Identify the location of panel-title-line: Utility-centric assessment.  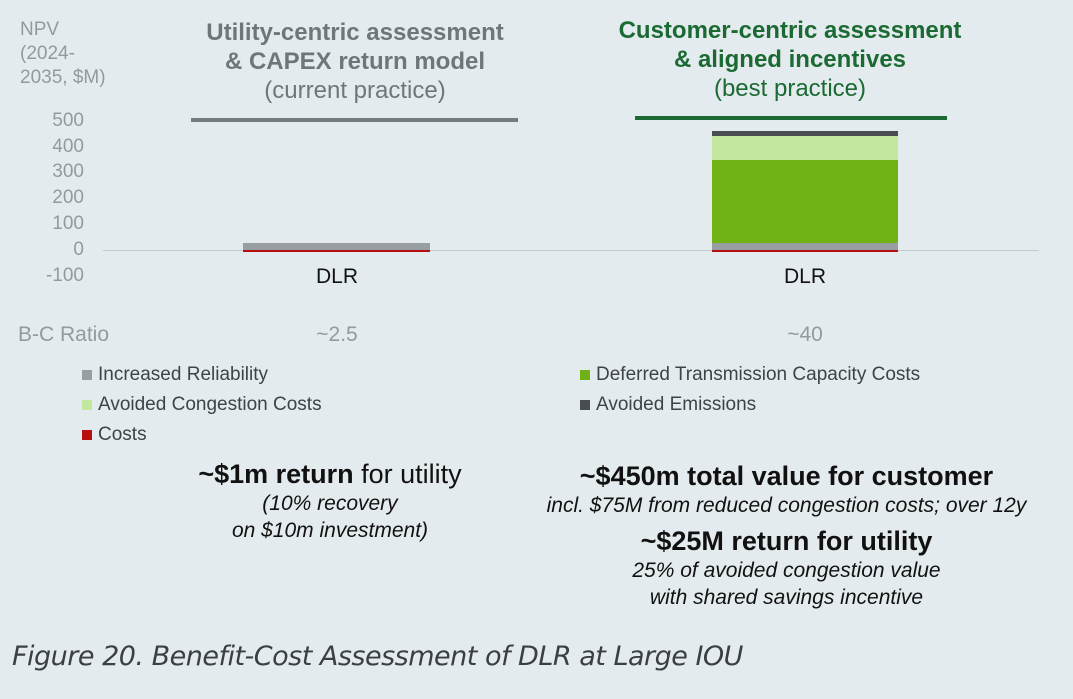
(355, 32).